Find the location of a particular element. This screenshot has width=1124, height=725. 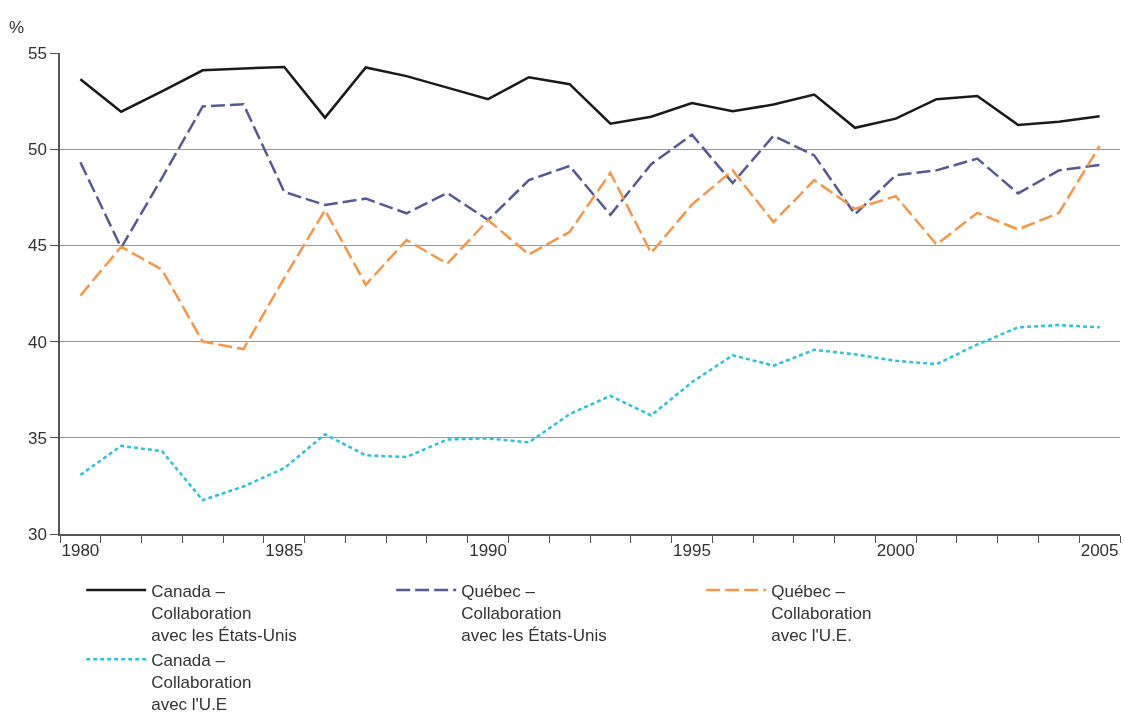

y-tick-label: 35 is located at coordinates (37, 438).